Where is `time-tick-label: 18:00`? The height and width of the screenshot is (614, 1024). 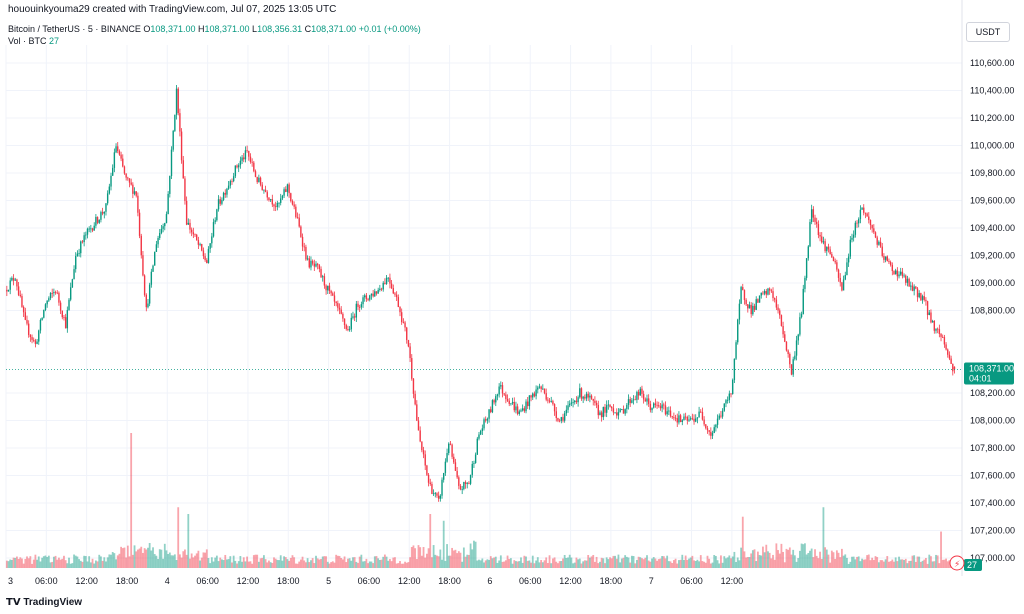 time-tick-label: 18:00 is located at coordinates (127, 581).